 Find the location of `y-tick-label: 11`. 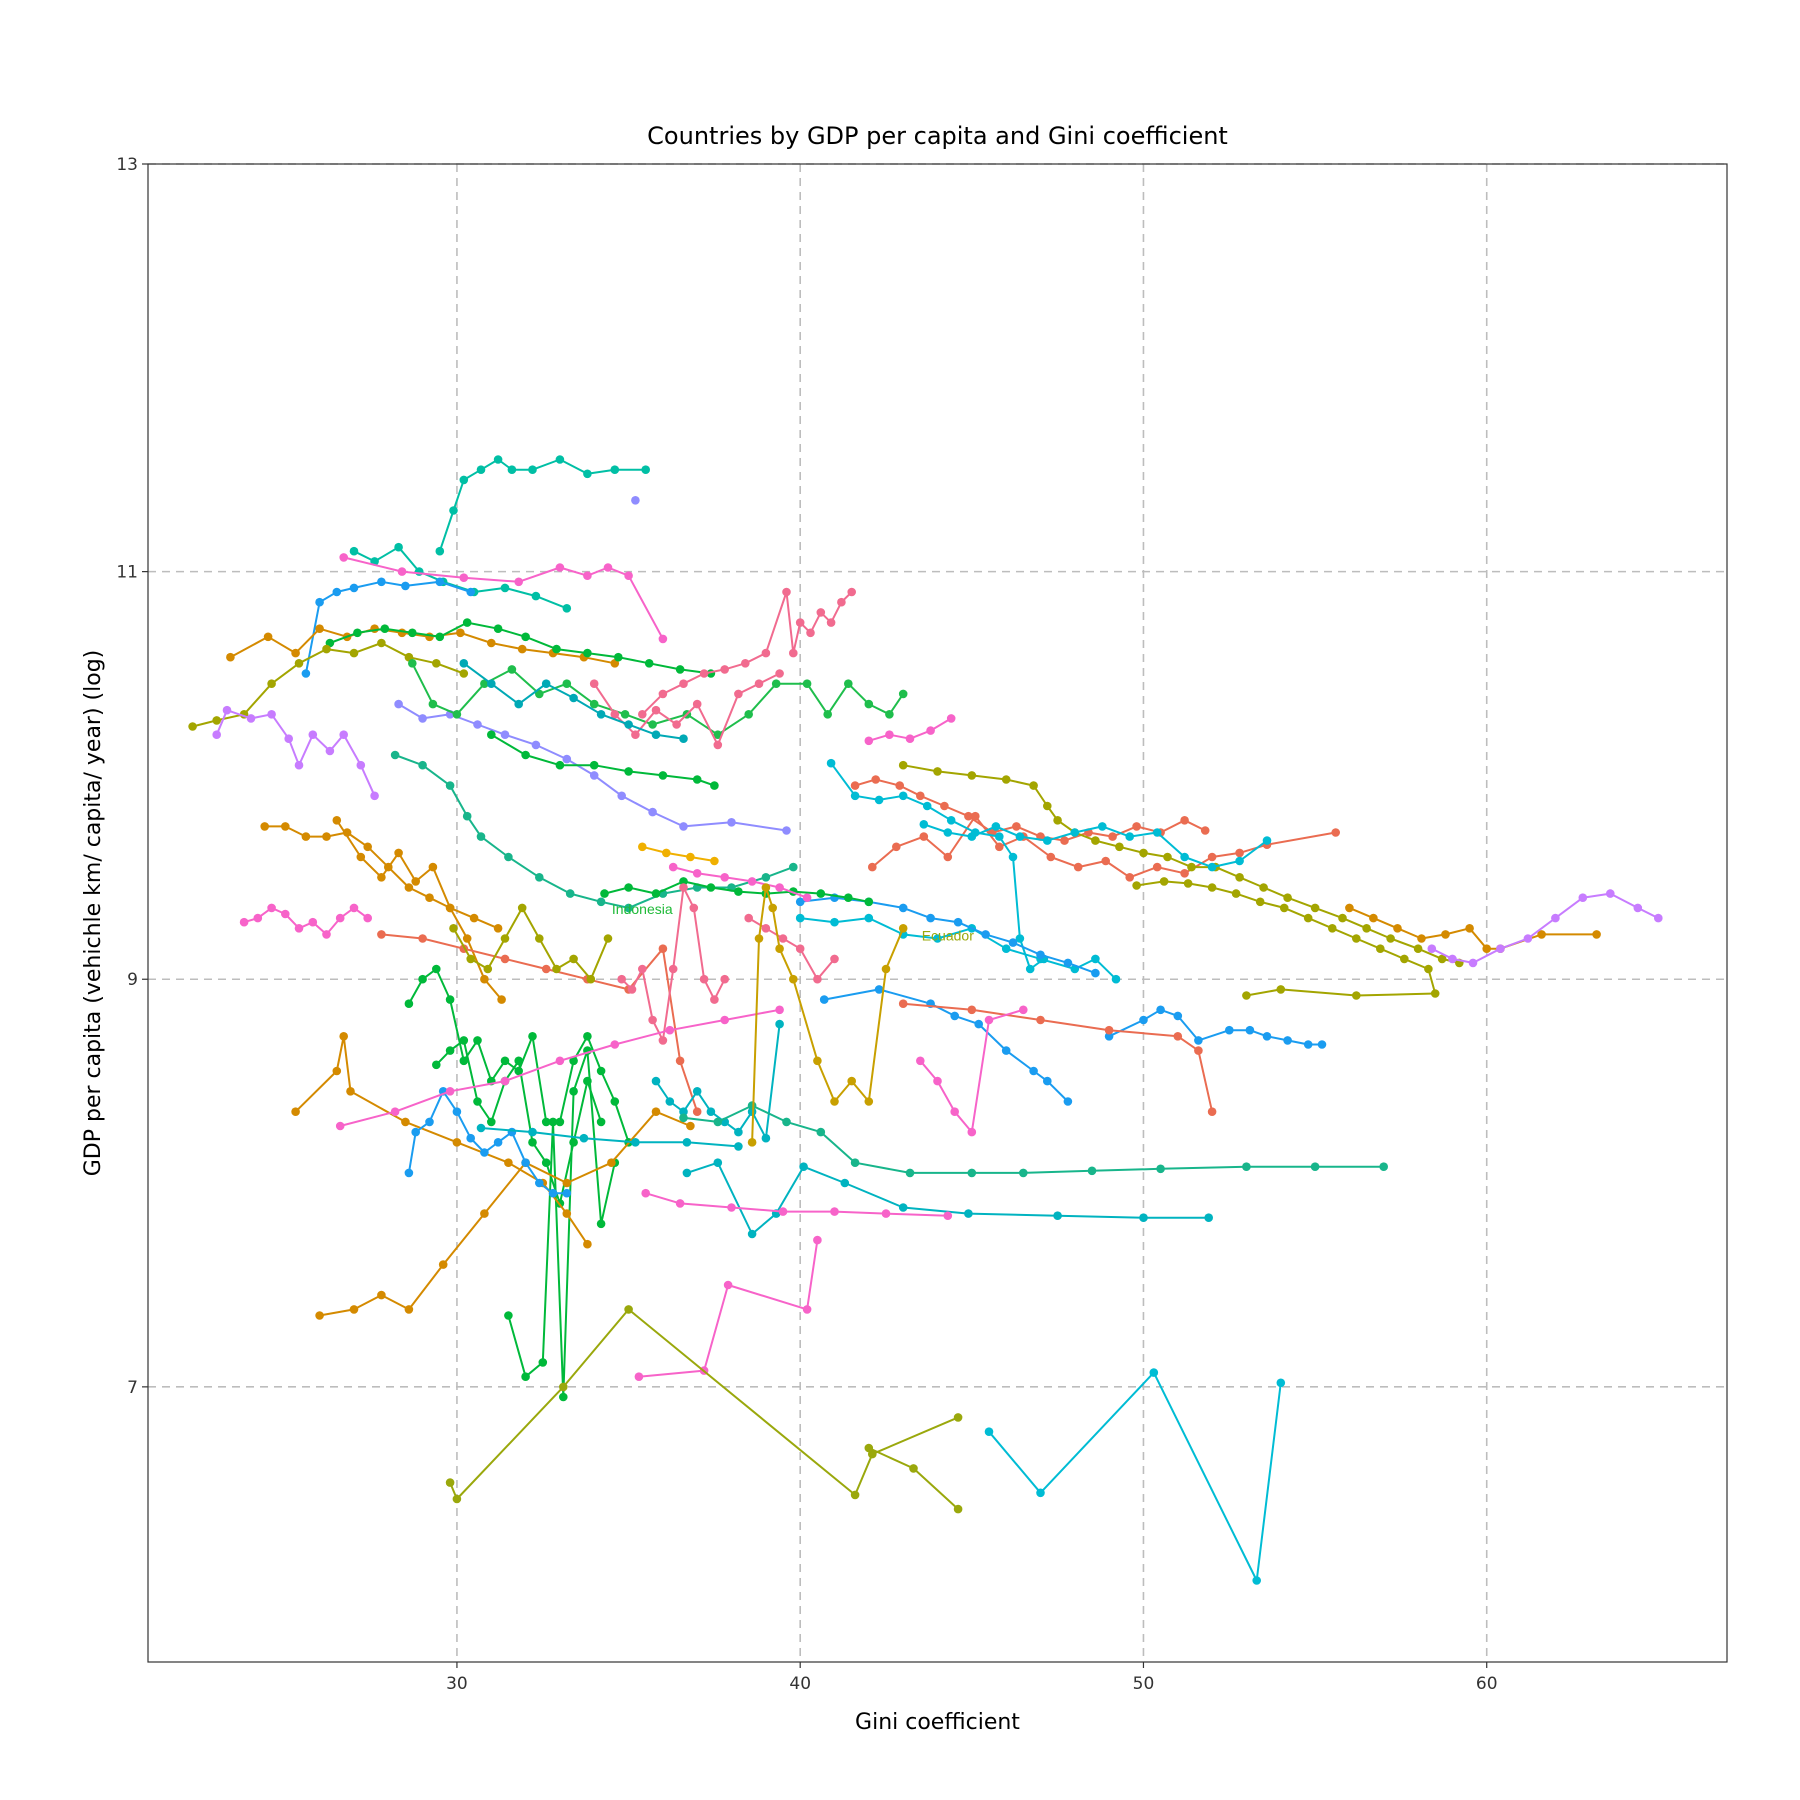

y-tick-label: 11 is located at coordinates (127, 573).